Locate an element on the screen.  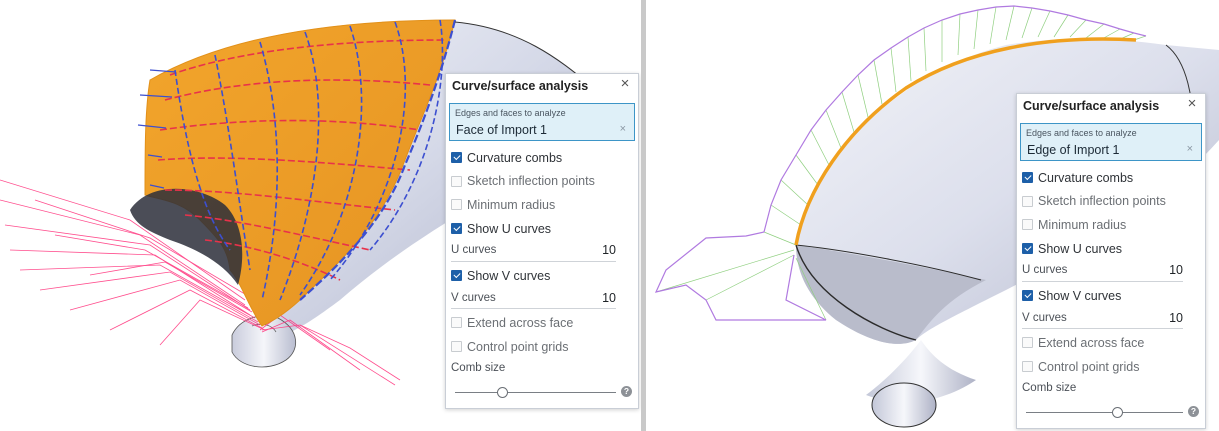
body-cavity is located at coordinates (186, 236).